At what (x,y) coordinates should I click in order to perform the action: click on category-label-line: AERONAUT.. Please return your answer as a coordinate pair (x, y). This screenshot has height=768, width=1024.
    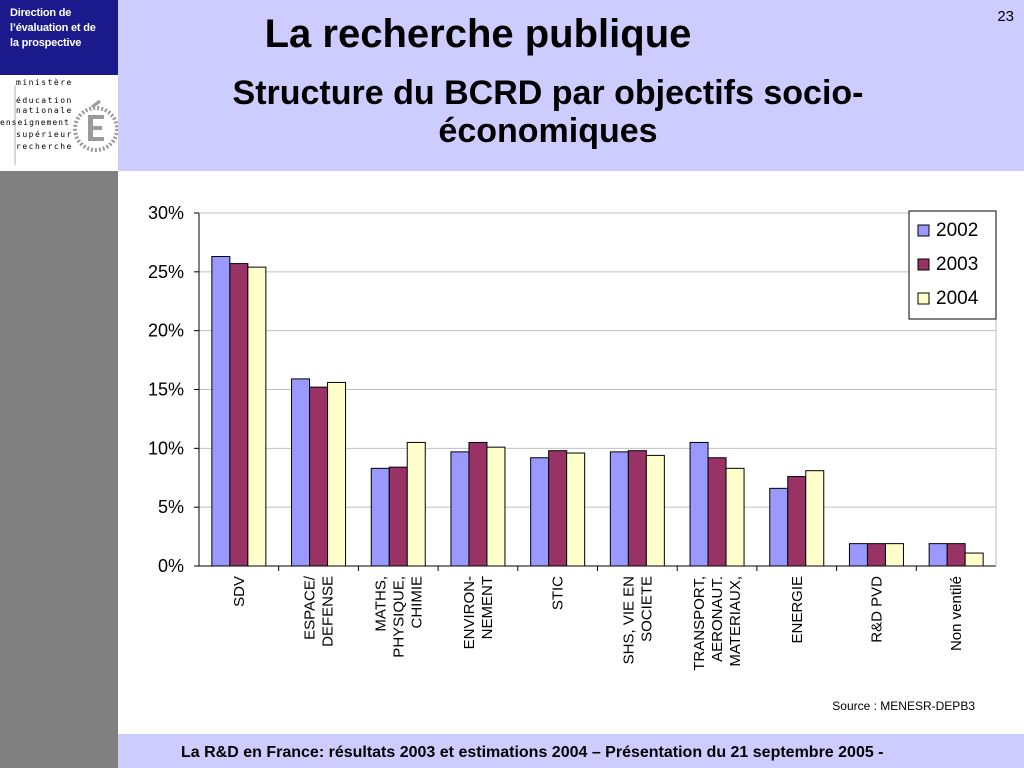
    Looking at the image, I should click on (717, 619).